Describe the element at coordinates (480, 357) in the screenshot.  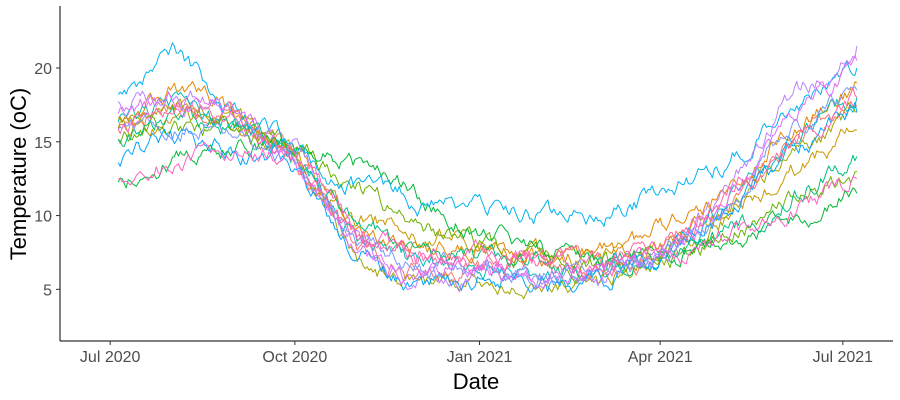
I see `x-tick-label: Jan 2021` at that location.